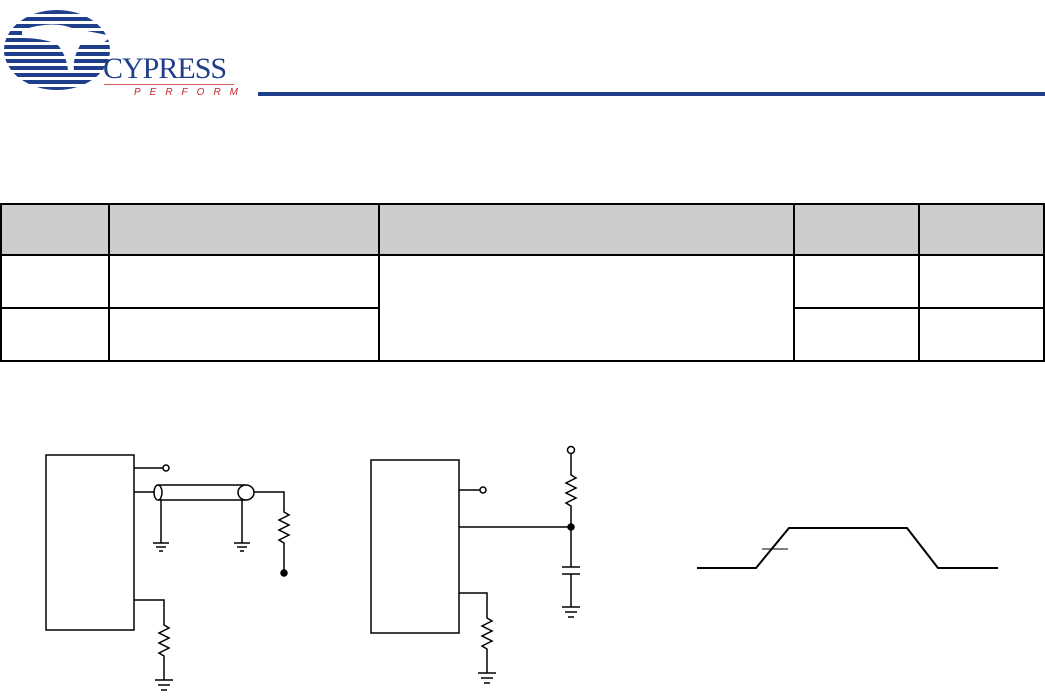 This screenshot has width=1045, height=698. What do you see at coordinates (284, 573) in the screenshot?
I see `node-dot` at bounding box center [284, 573].